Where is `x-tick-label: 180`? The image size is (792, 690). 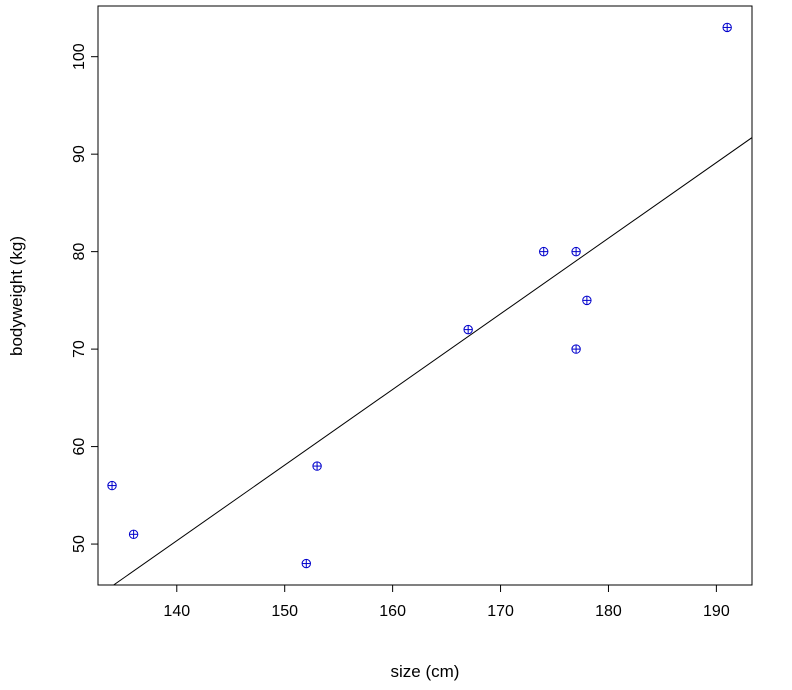 x-tick-label: 180 is located at coordinates (608, 611).